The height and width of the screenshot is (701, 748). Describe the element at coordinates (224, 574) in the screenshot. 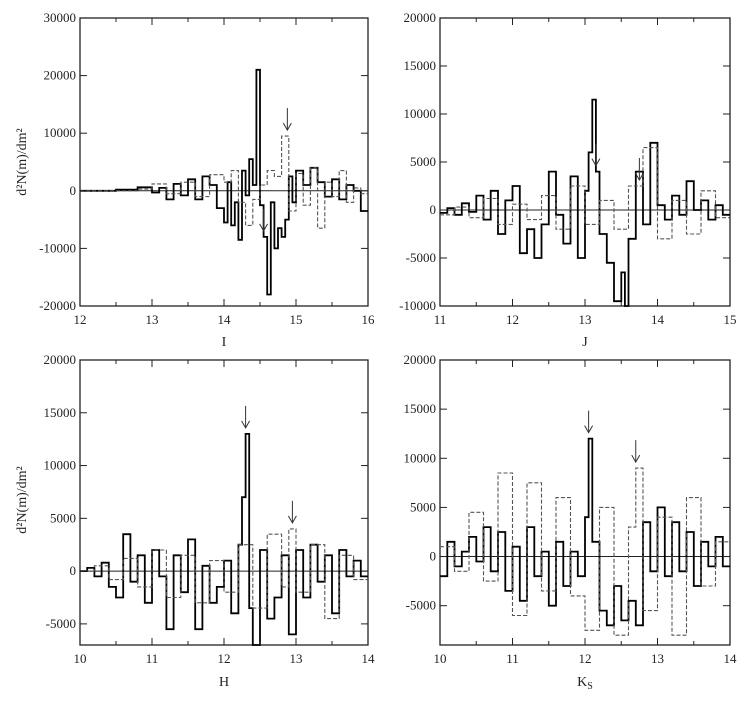

I see `series-dashed-h` at that location.